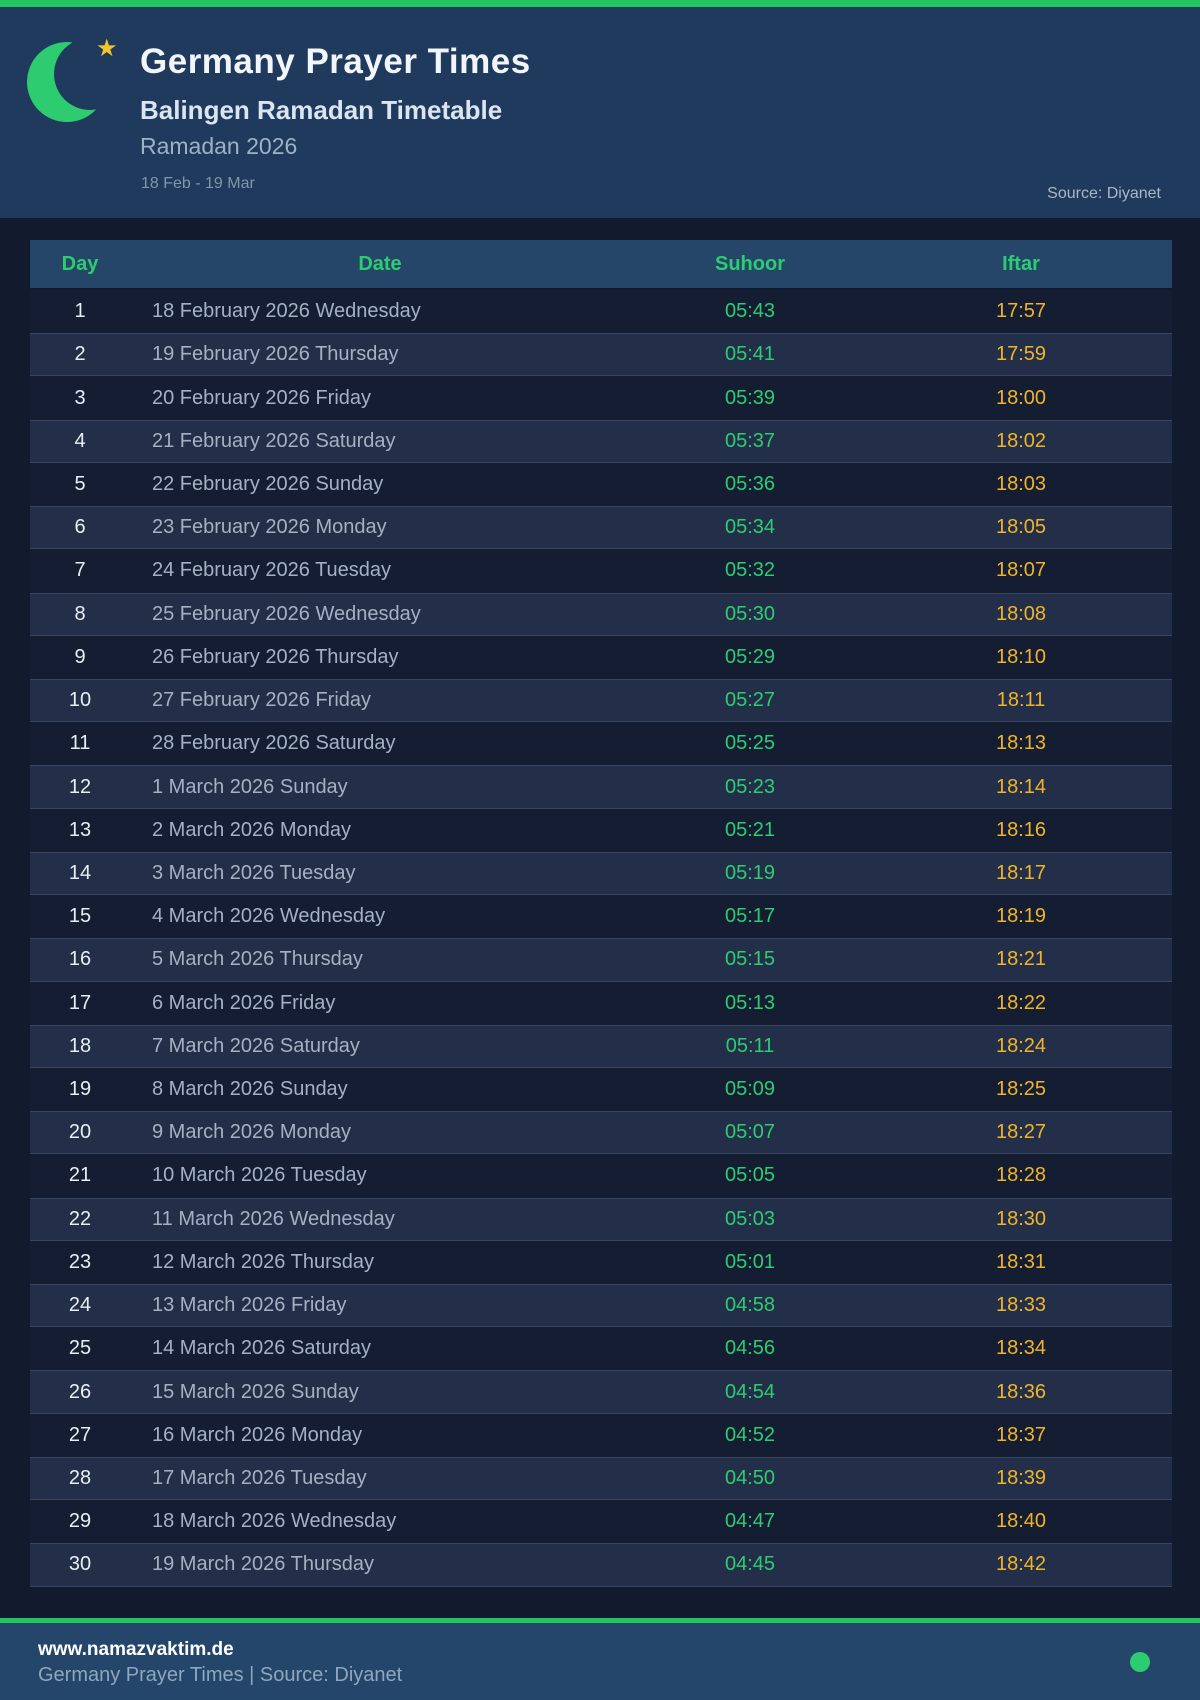 Image resolution: width=1200 pixels, height=1700 pixels. I want to click on cell-suhoor: 05:30, so click(750, 613).